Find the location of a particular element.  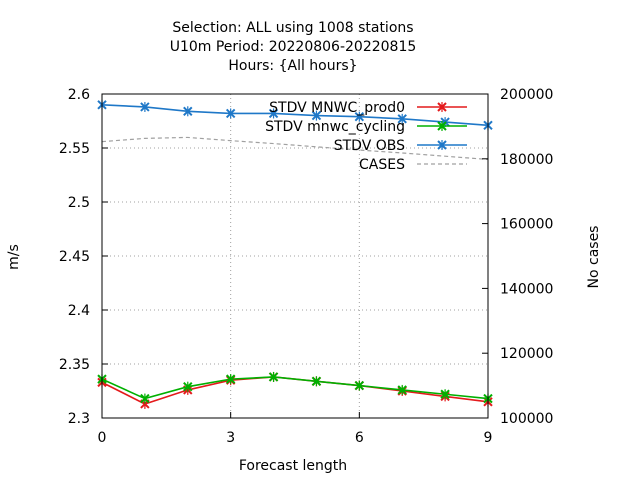

series-stdv-mnwc-cycling is located at coordinates (295, 387).